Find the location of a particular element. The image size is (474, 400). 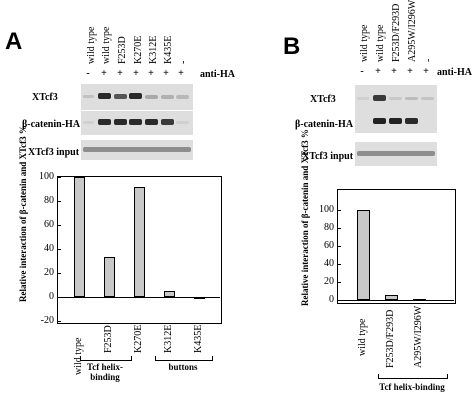

panel-a-y-tick-label: 80 is located at coordinates (49, 200).